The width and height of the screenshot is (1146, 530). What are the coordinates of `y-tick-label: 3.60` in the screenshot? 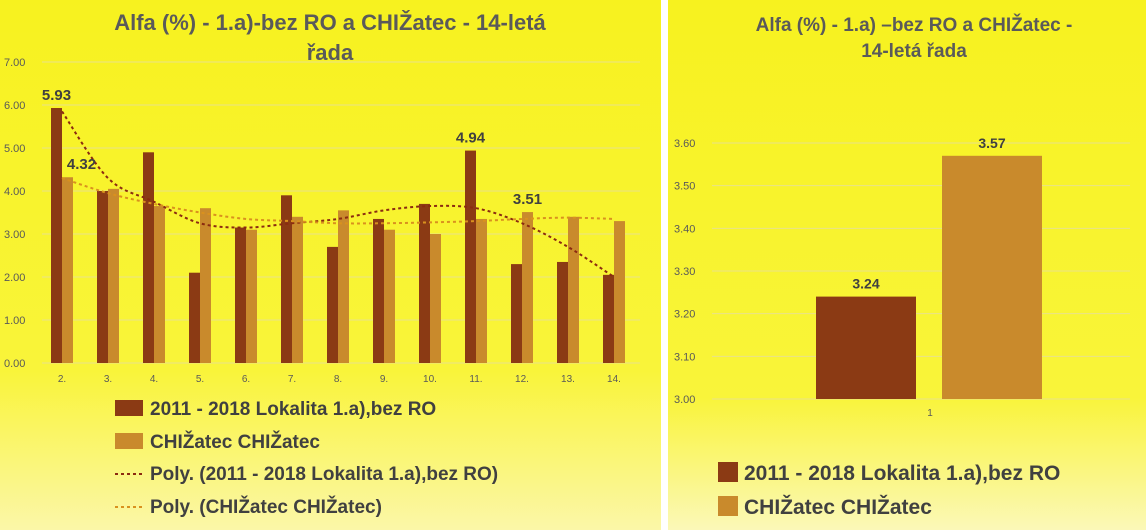 It's located at (684, 144).